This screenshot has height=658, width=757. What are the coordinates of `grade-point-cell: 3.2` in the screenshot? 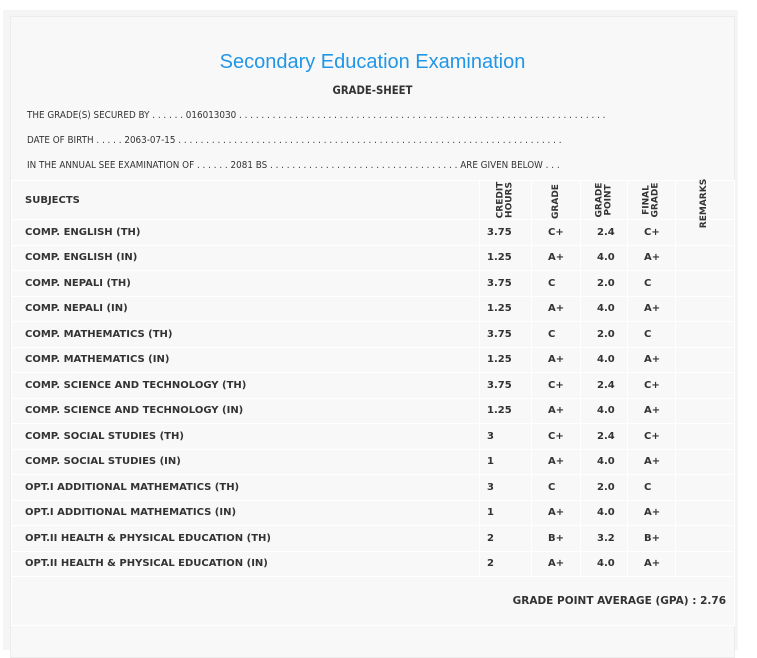 It's located at (604, 538).